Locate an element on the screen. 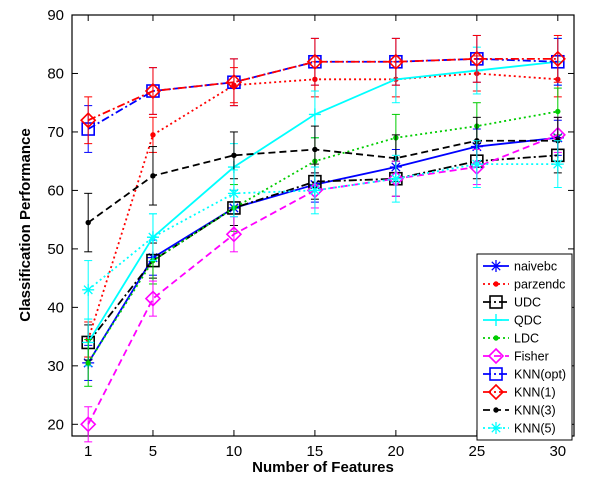 Image resolution: width=593 pixels, height=483 pixels. x-tick-label: 1 is located at coordinates (88, 451).